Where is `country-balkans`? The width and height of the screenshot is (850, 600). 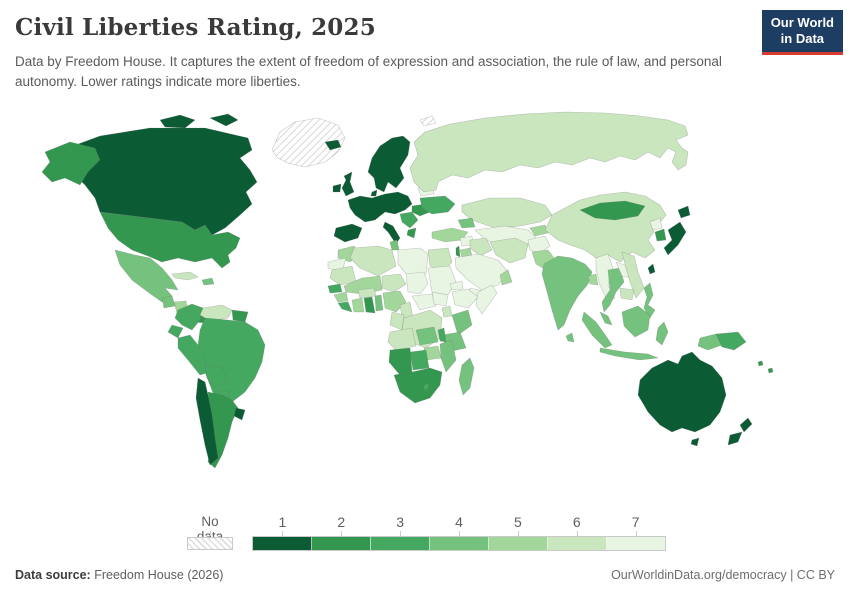
country-balkans is located at coordinates (409, 220).